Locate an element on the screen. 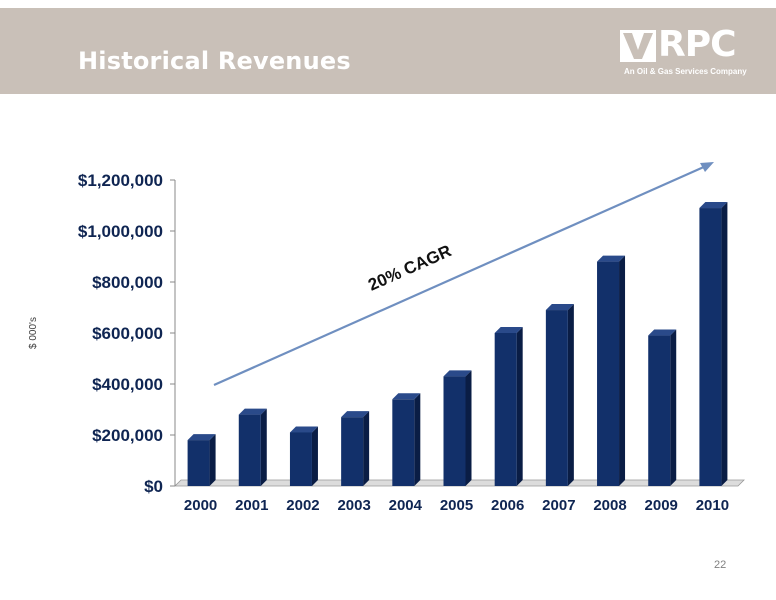 This screenshot has width=776, height=600. y-tick-label: $800,000 is located at coordinates (127, 282).